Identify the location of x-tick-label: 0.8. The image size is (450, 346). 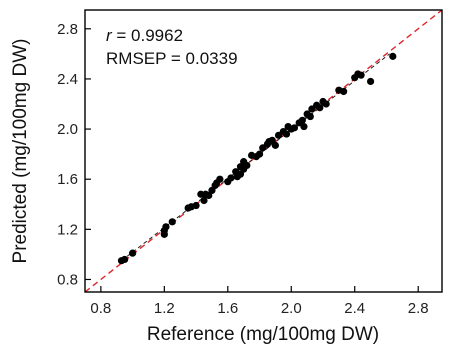
(100, 308).